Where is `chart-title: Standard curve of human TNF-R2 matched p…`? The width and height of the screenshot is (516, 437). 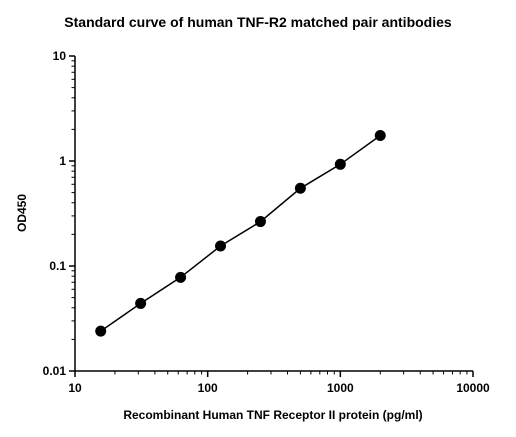
chart-title: Standard curve of human TNF-R2 matched p… is located at coordinates (258, 22).